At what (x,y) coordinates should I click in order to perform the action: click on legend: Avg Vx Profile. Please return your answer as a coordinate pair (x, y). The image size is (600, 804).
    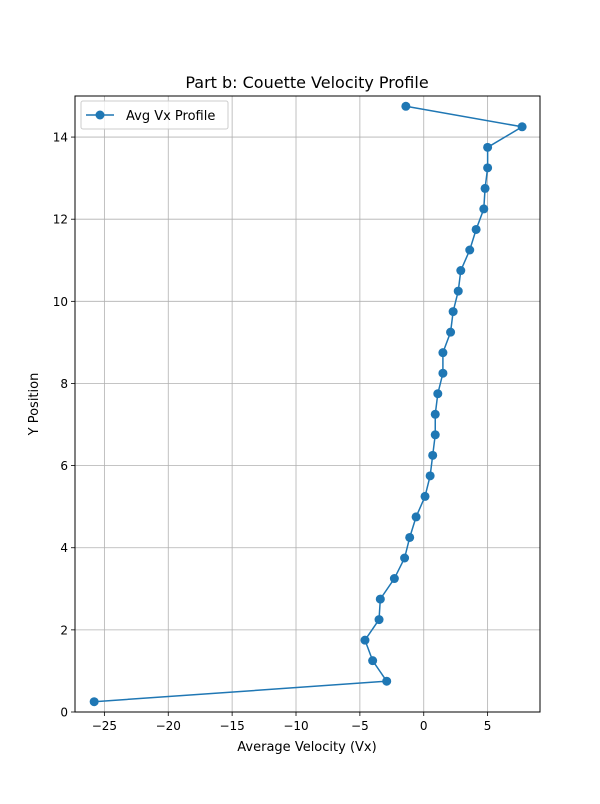
    Looking at the image, I should click on (154, 115).